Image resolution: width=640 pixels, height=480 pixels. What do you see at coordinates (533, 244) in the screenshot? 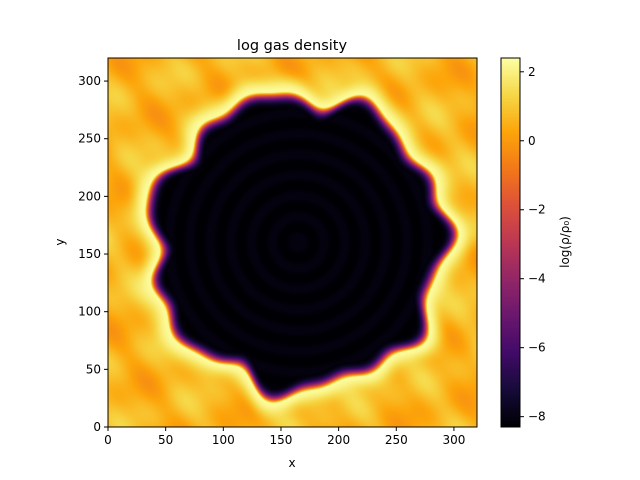
I see `colorbar-ticks: −8 −6 −4 −2 0 2` at bounding box center [533, 244].